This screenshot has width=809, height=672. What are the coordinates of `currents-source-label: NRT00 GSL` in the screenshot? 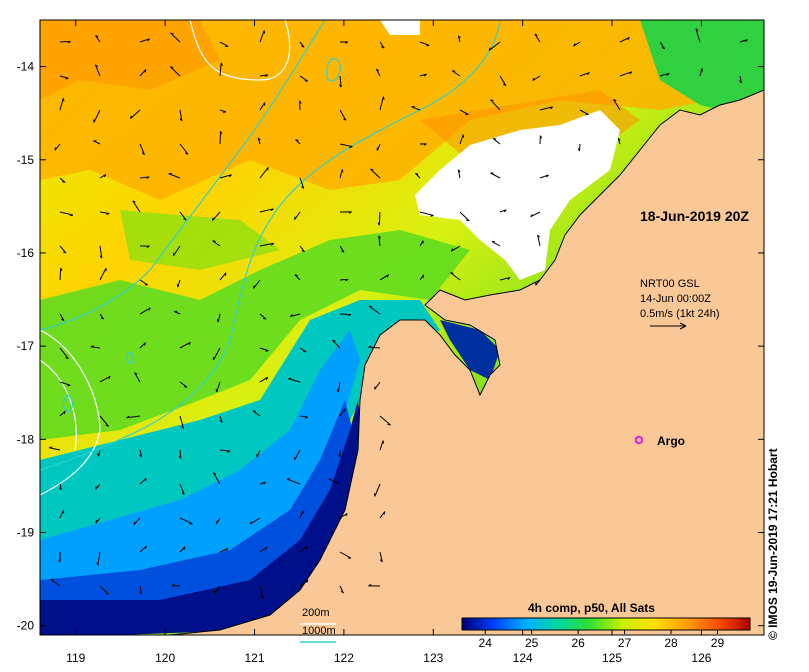 It's located at (670, 284).